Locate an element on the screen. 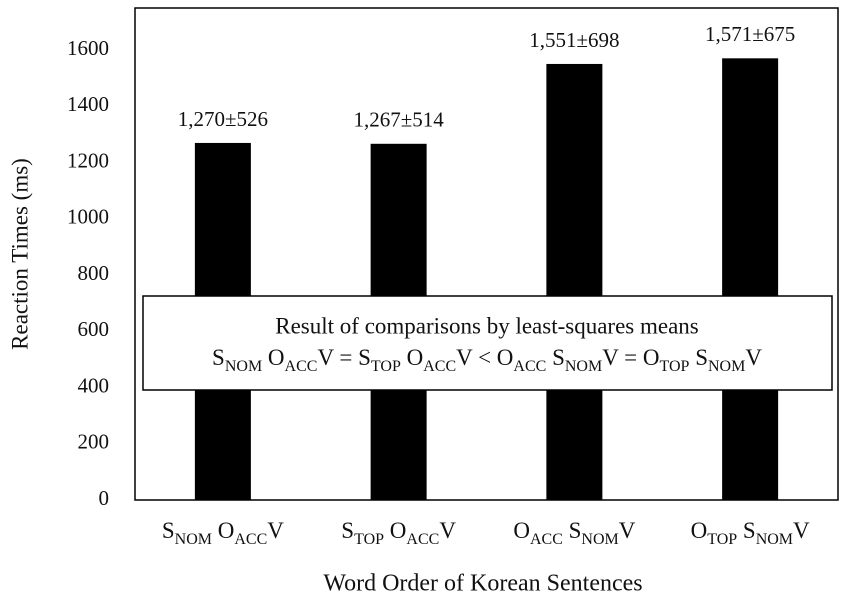 The width and height of the screenshot is (850, 611). x-tick-label: OACC SNOMV is located at coordinates (574, 532).